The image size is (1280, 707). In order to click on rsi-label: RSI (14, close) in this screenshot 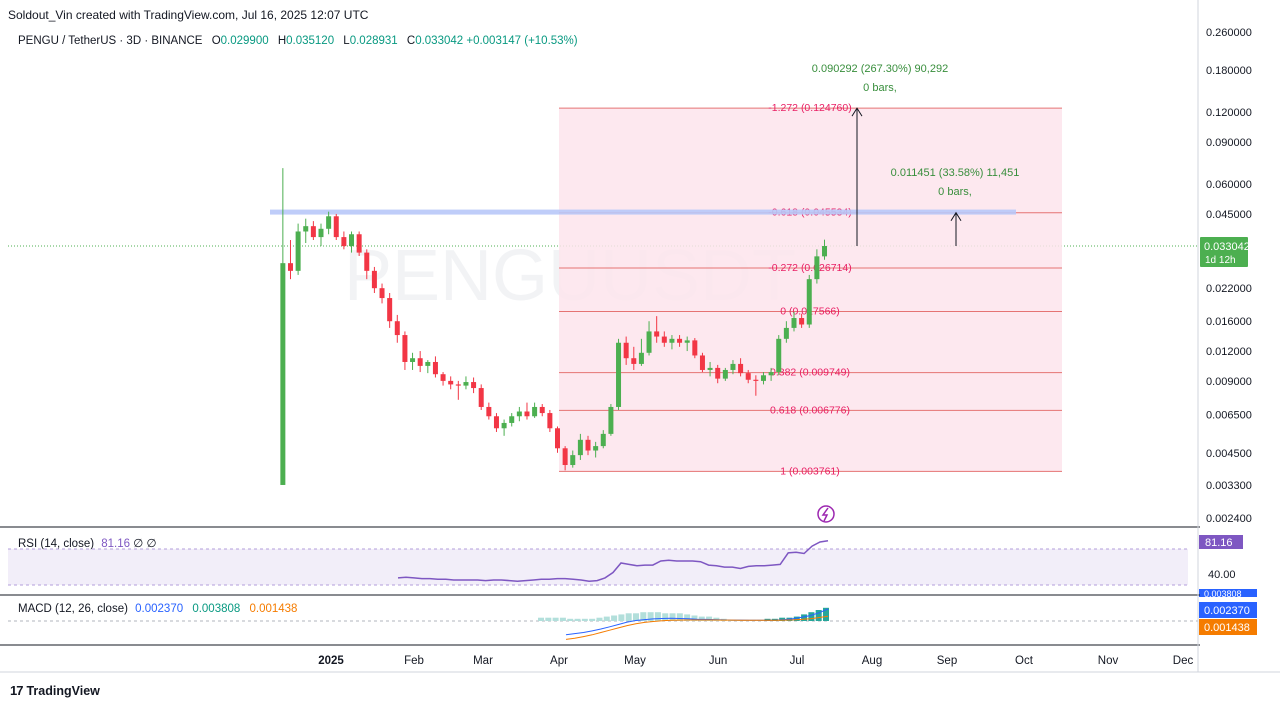, I will do `click(56, 544)`.